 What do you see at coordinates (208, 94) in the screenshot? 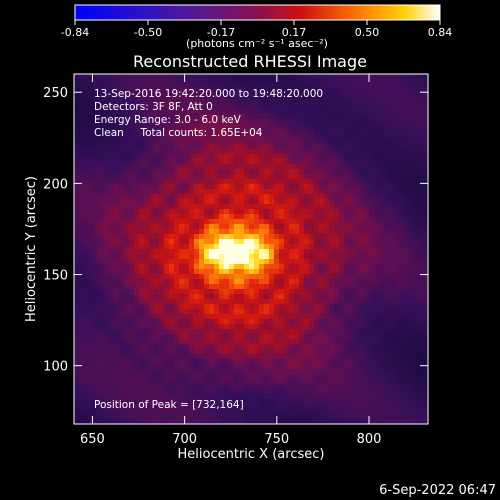
I see `annotation-time-range: 13-Sep-2016 19:42:20.000 to 19:48:20.000` at bounding box center [208, 94].